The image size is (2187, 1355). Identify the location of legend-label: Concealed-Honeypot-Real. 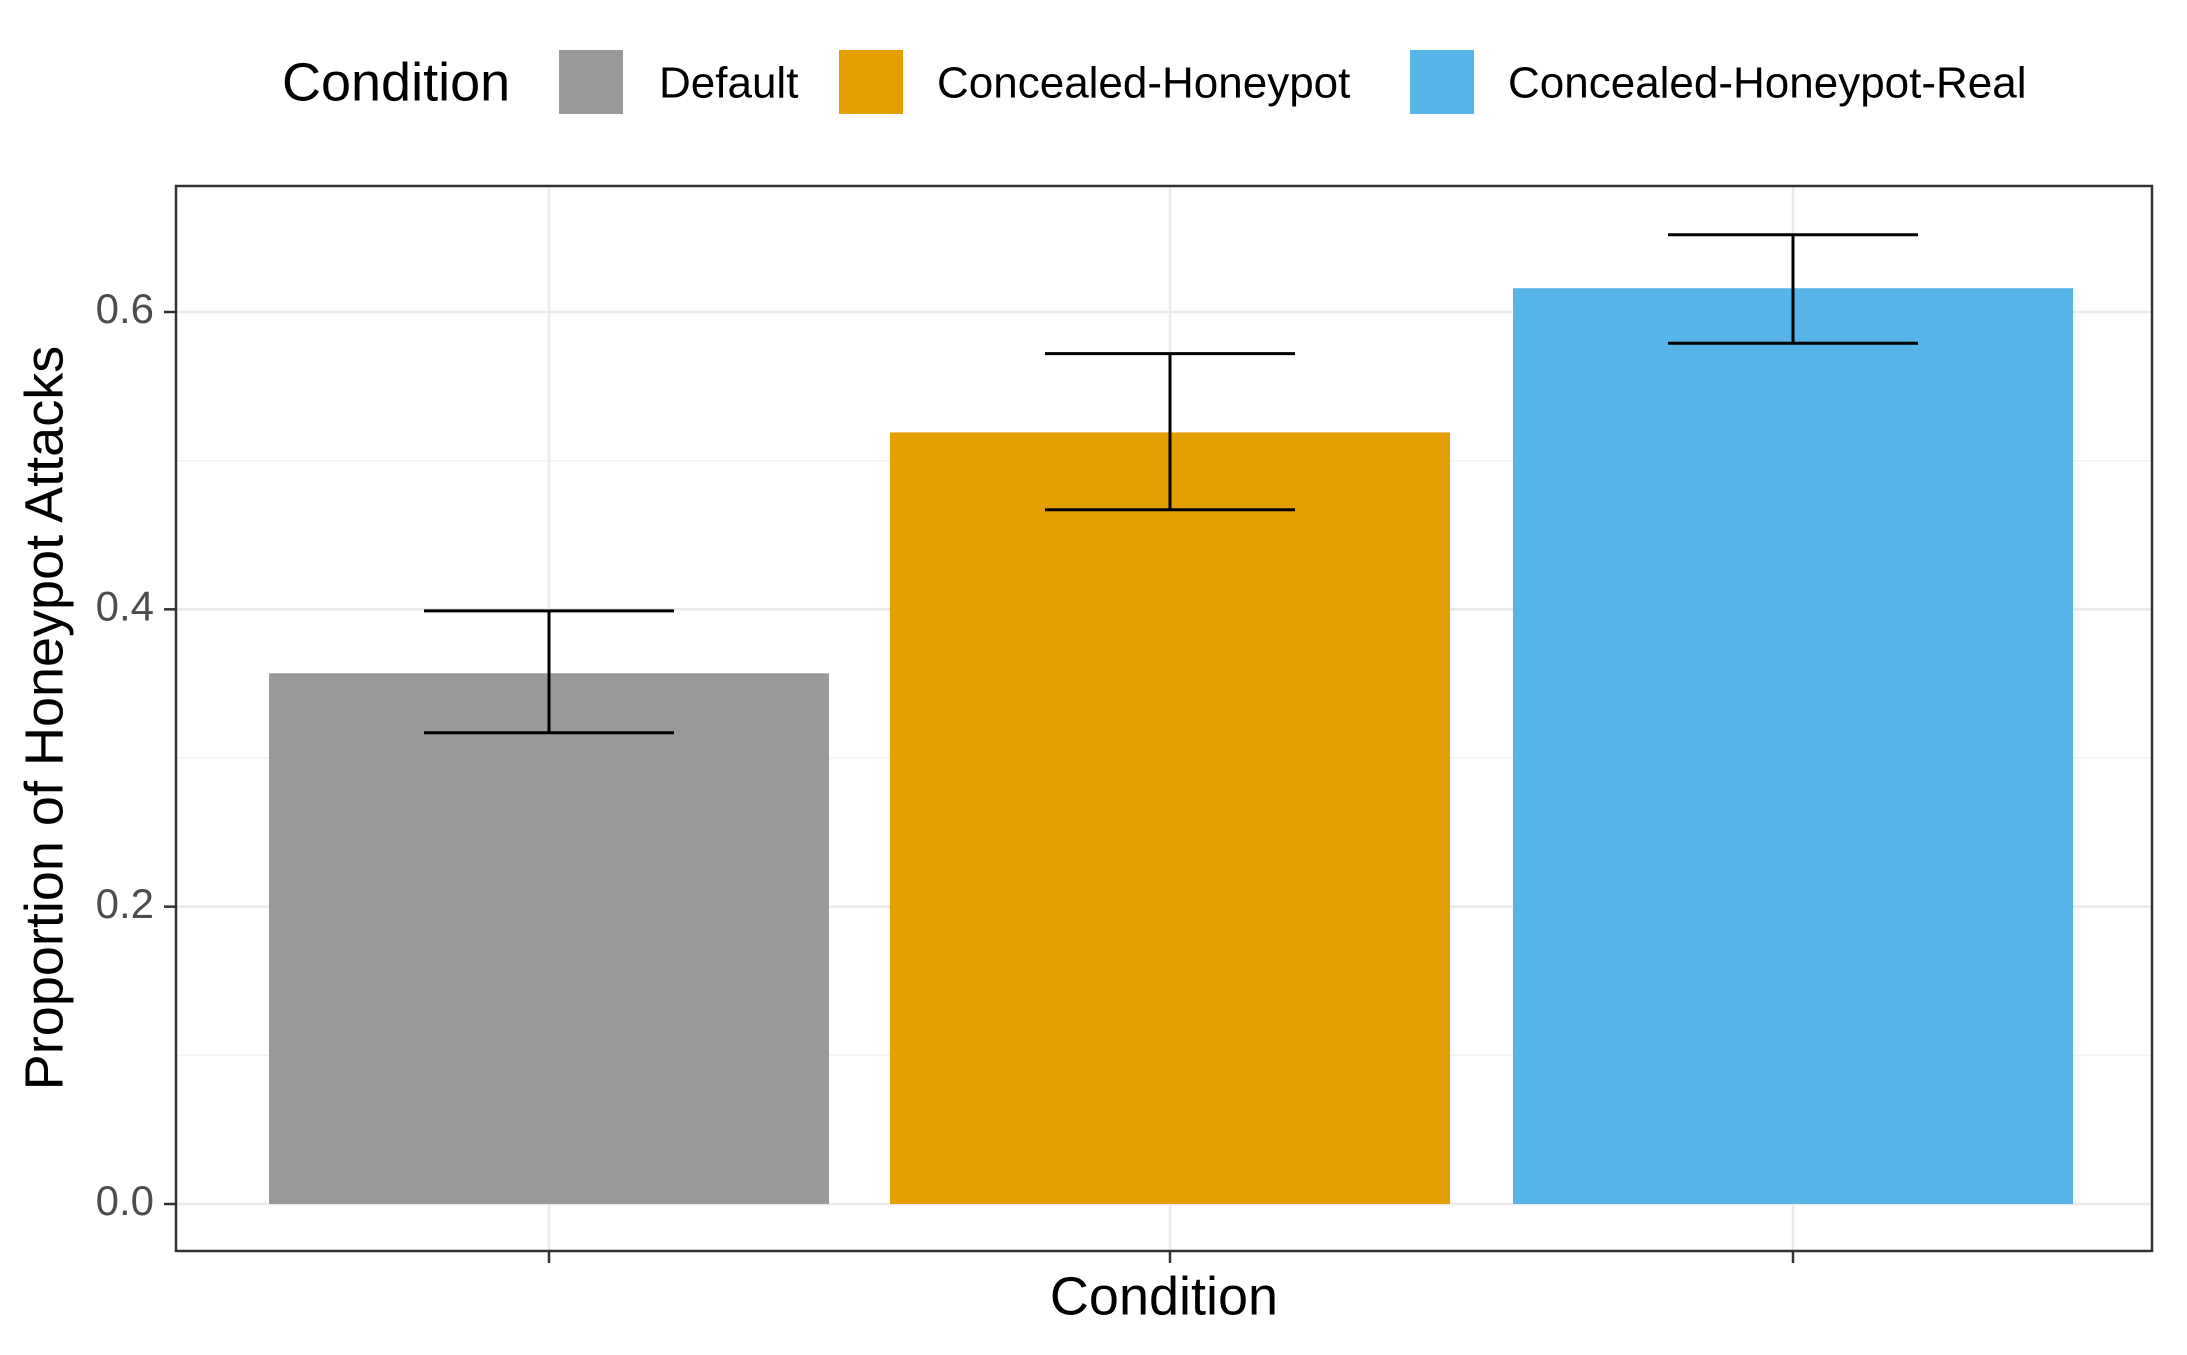
(1767, 83).